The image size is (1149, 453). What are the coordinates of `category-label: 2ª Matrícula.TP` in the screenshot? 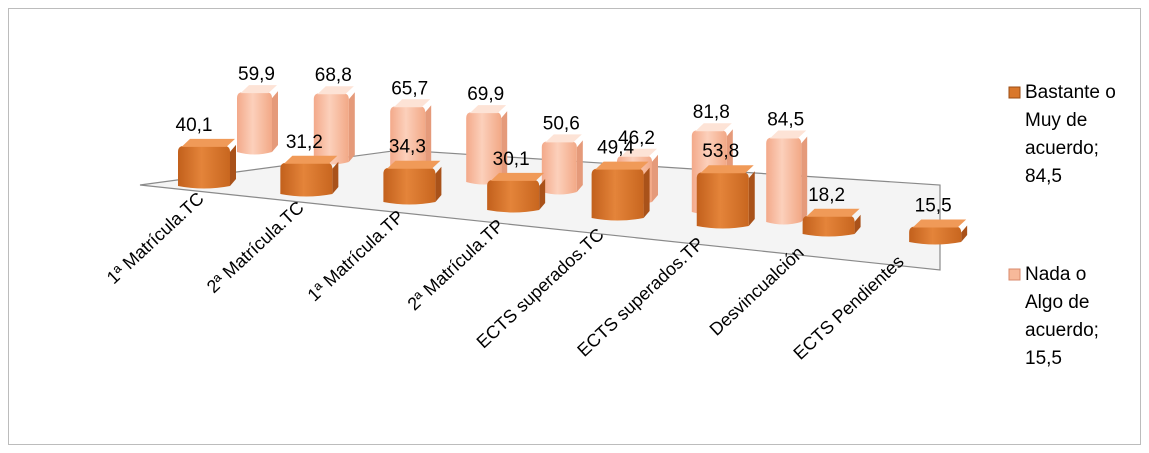 It's located at (456, 264).